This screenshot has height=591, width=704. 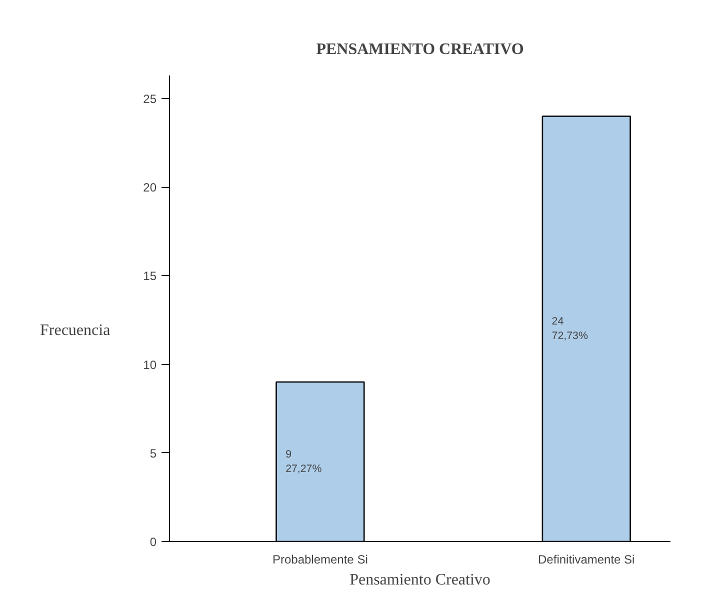 What do you see at coordinates (570, 329) in the screenshot?
I see `data-label: 24 72,73%` at bounding box center [570, 329].